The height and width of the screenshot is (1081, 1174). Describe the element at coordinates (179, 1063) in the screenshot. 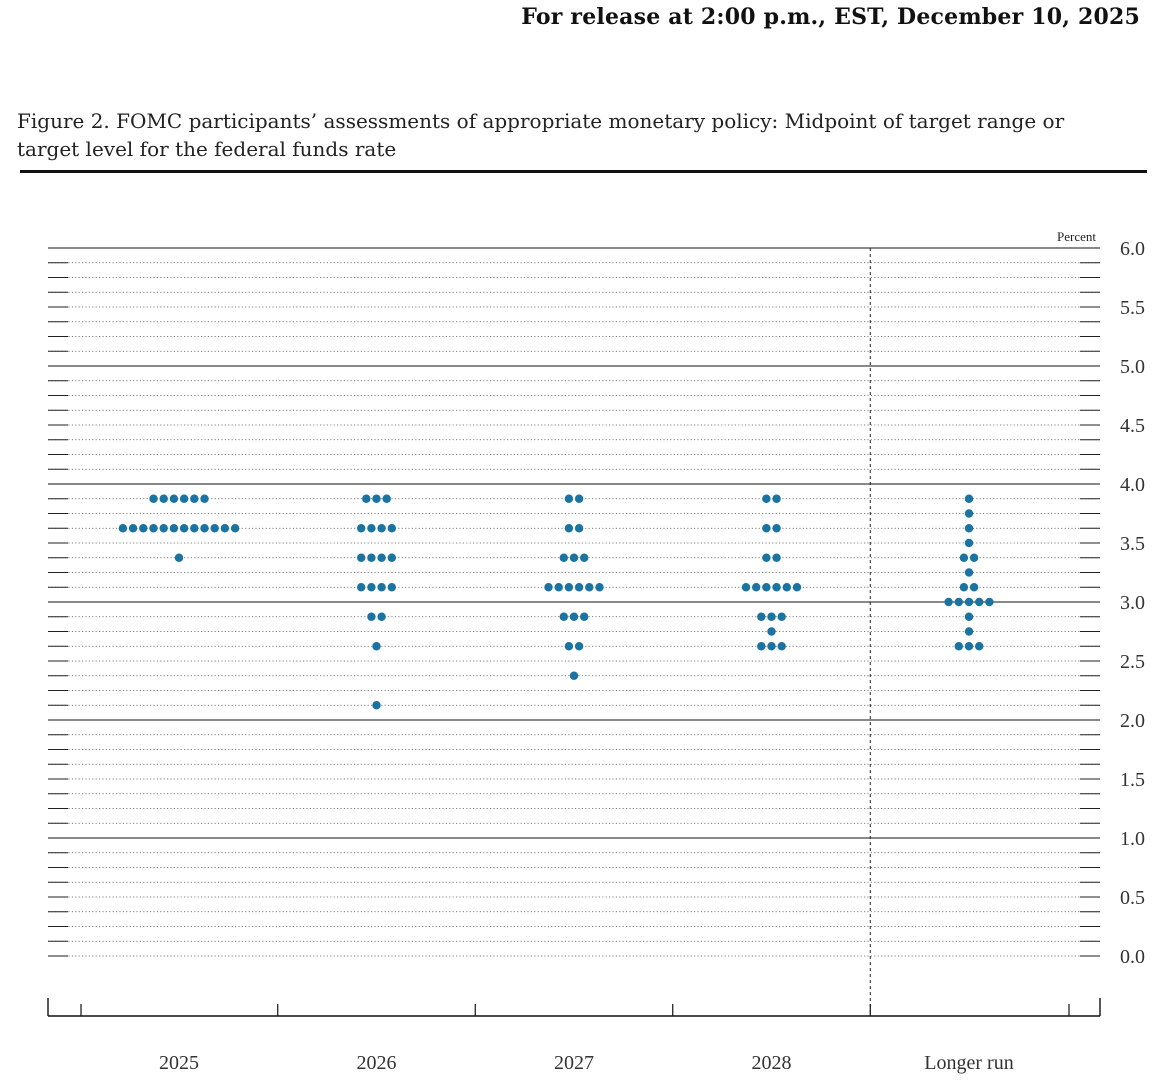

I see `x-category-label: 2025` at that location.